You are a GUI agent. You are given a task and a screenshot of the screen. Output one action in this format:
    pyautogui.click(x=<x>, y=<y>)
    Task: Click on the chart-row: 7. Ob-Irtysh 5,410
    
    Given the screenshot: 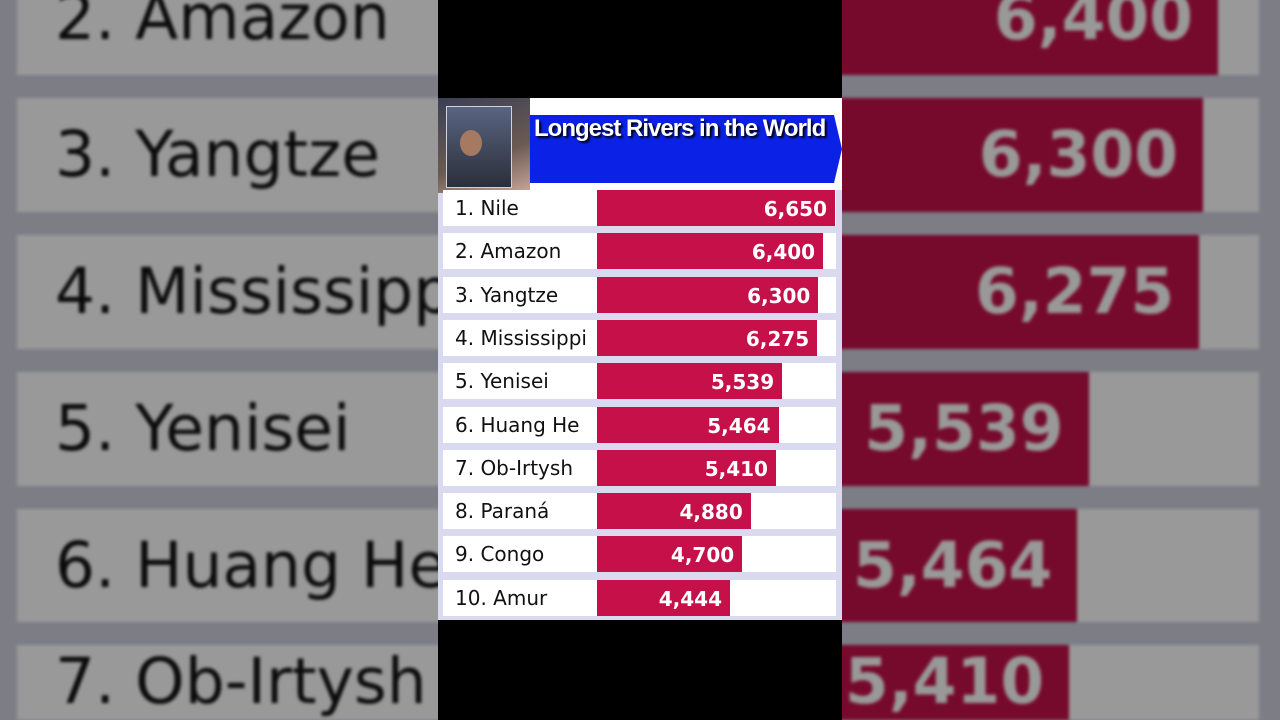 What is the action you would take?
    pyautogui.click(x=639, y=467)
    